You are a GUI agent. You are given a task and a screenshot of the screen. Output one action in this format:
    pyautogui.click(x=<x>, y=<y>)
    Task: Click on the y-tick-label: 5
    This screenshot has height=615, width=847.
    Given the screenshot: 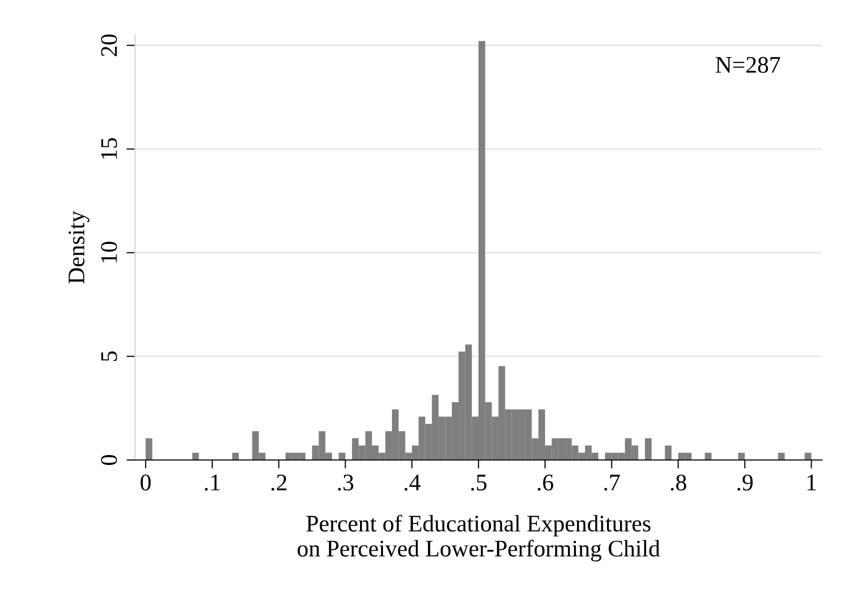 What is the action you would take?
    pyautogui.click(x=109, y=356)
    